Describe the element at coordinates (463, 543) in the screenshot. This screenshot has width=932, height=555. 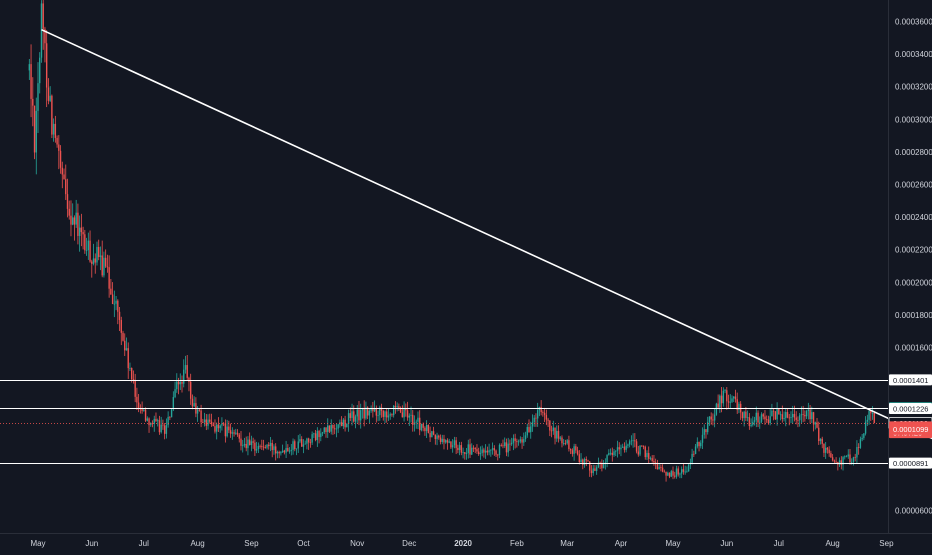
I see `x-tick-label: 2020` at that location.